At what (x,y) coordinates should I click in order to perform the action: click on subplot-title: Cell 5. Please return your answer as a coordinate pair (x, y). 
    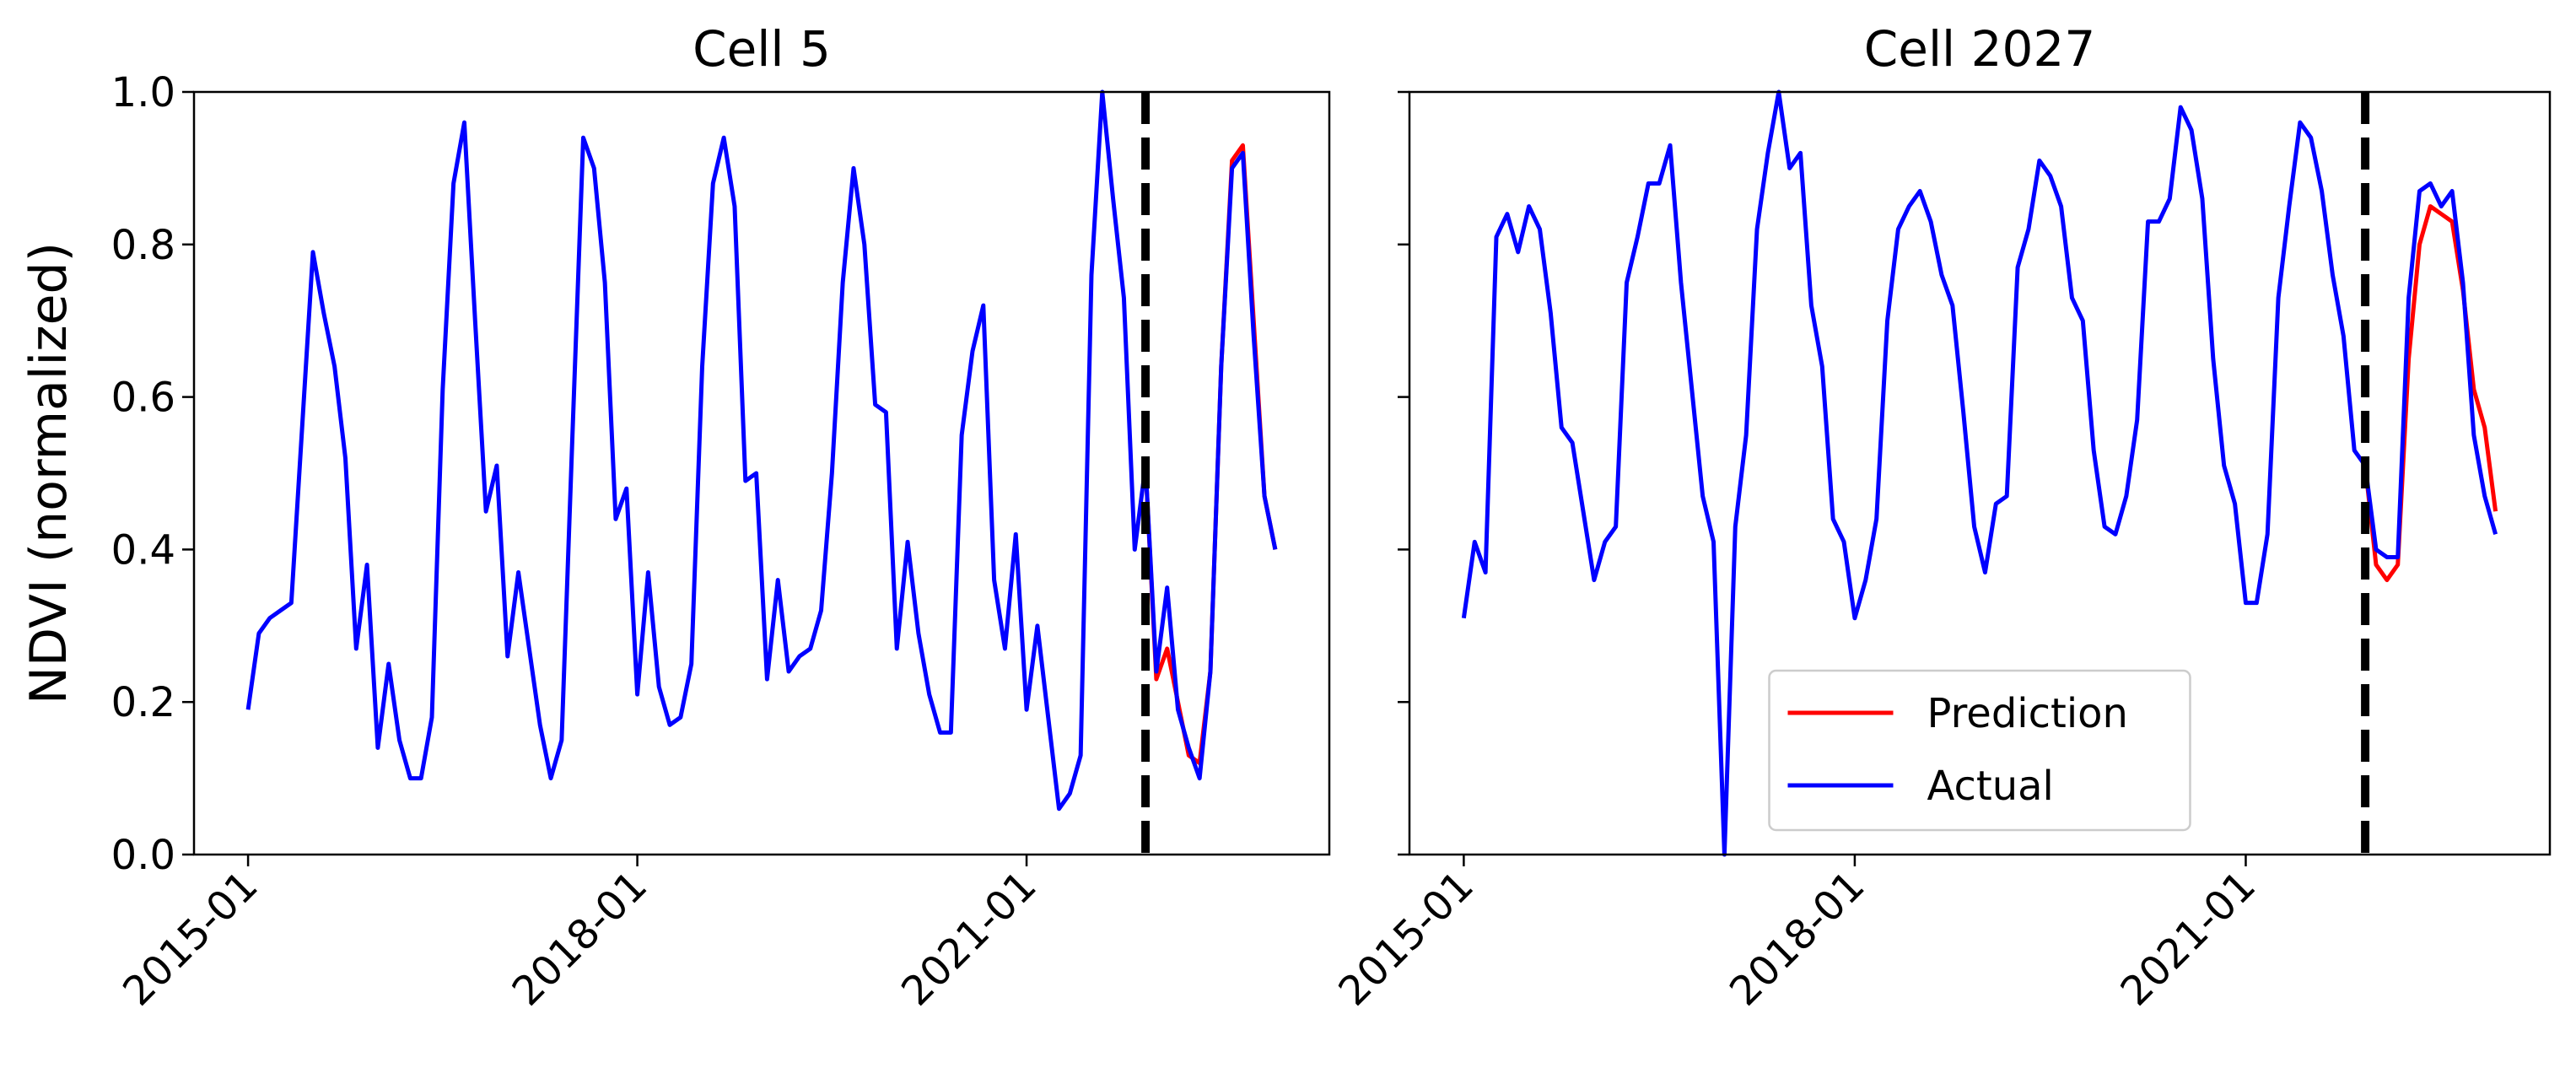
    Looking at the image, I should click on (762, 49).